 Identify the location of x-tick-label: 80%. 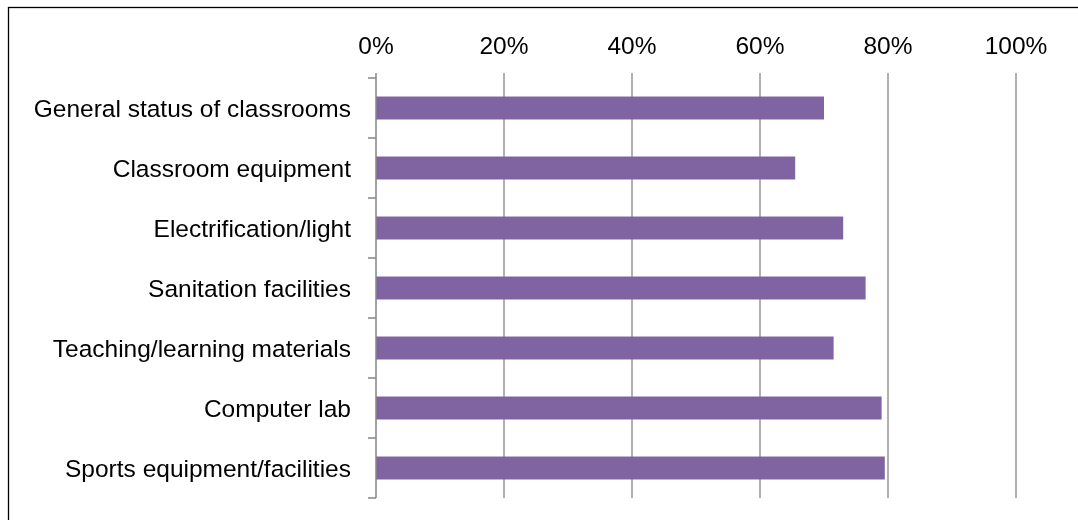
(888, 45).